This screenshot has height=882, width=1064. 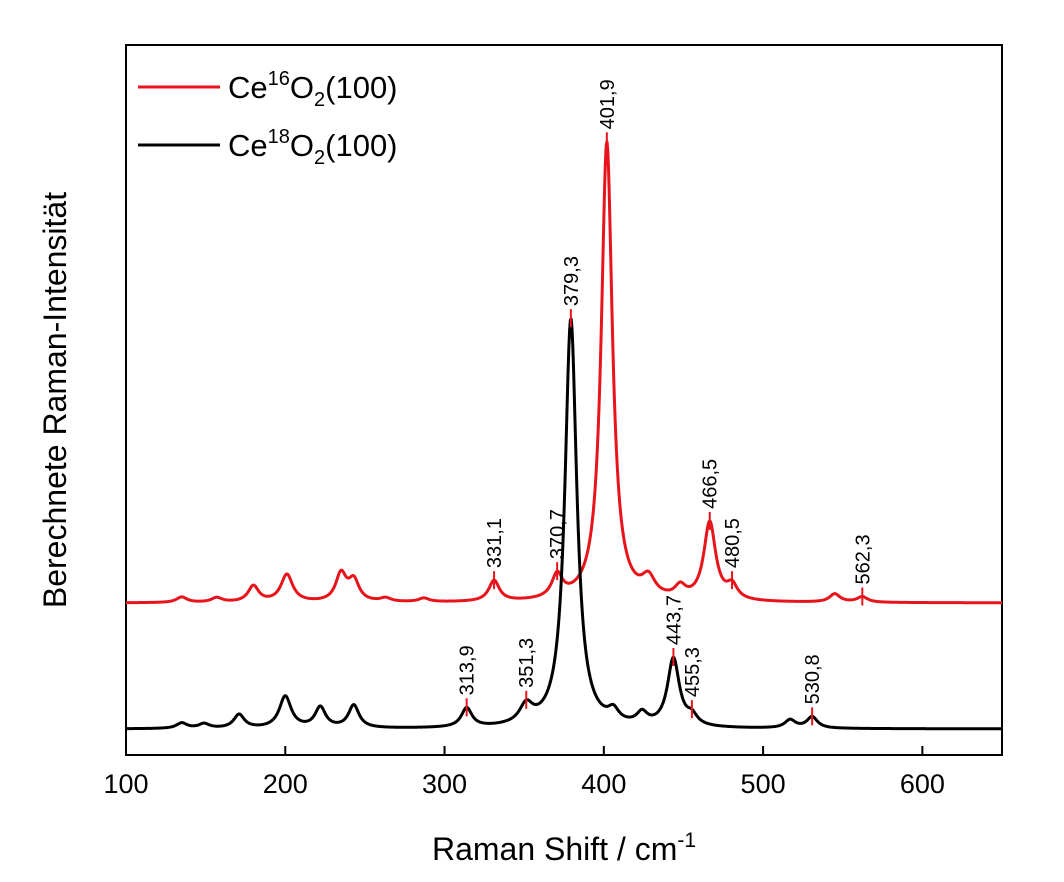 I want to click on peak-label-466,5: 466,5, so click(x=711, y=484).